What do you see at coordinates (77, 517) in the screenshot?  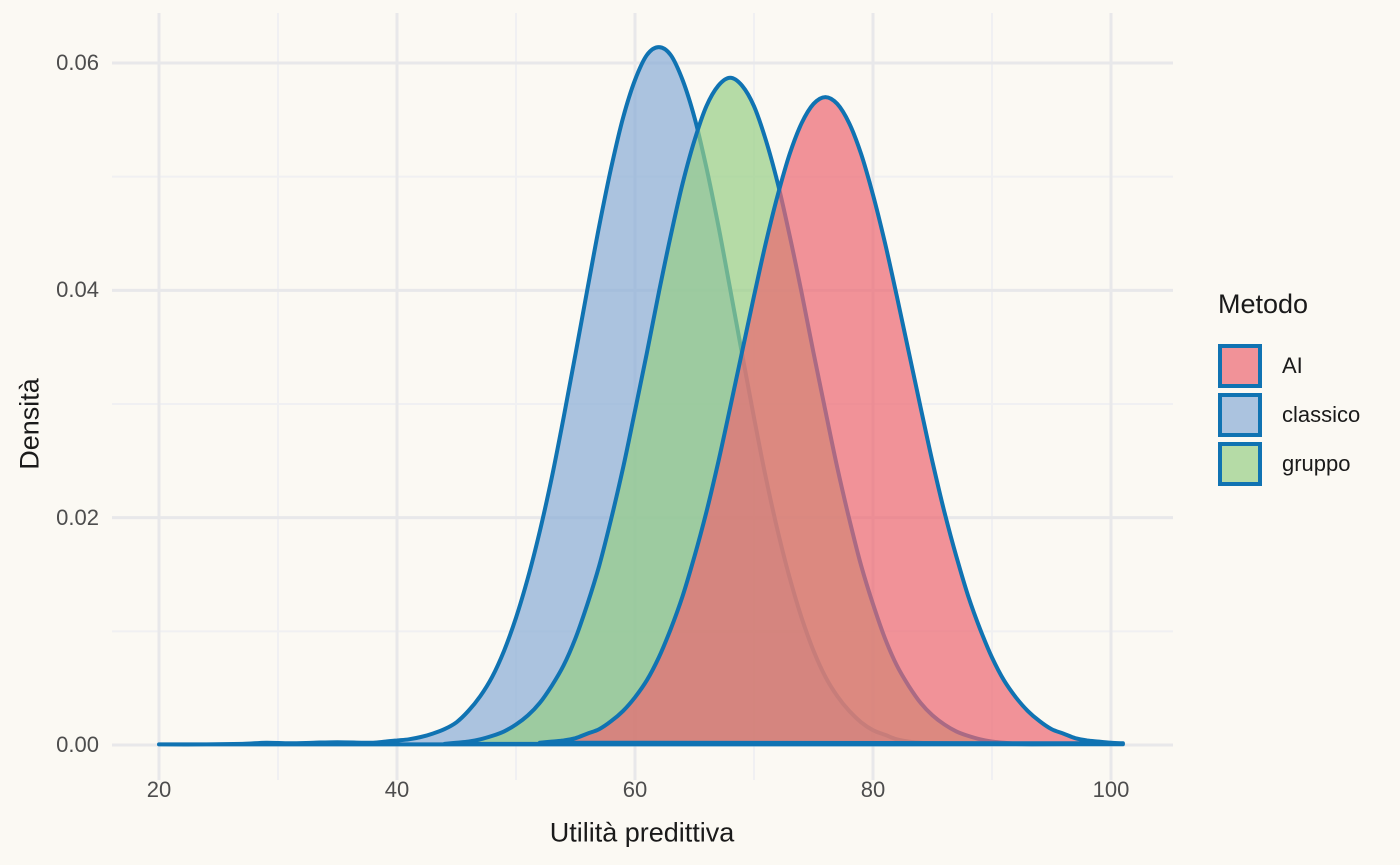 I see `y-tick-label-0.02: 0.02` at bounding box center [77, 517].